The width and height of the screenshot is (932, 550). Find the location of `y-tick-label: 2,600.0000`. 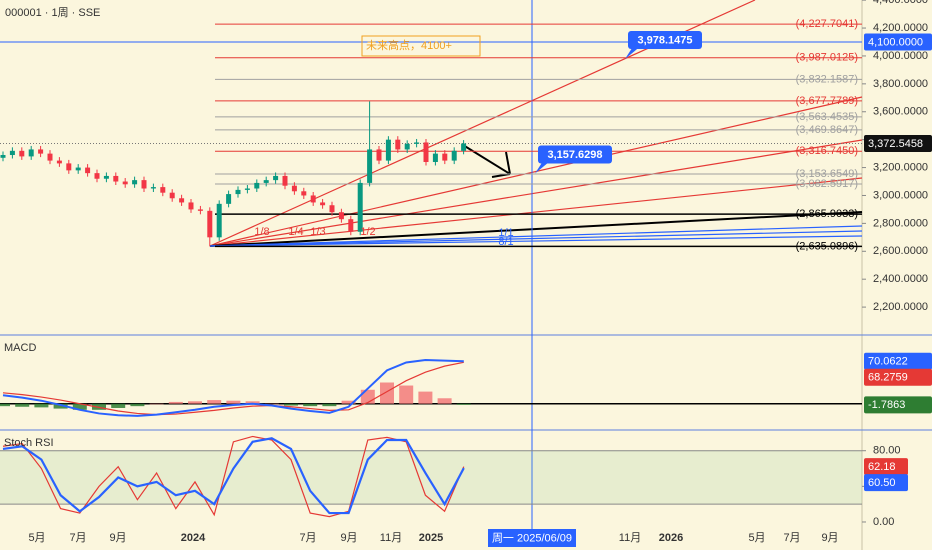

y-tick-label: 2,600.0000 is located at coordinates (900, 251).